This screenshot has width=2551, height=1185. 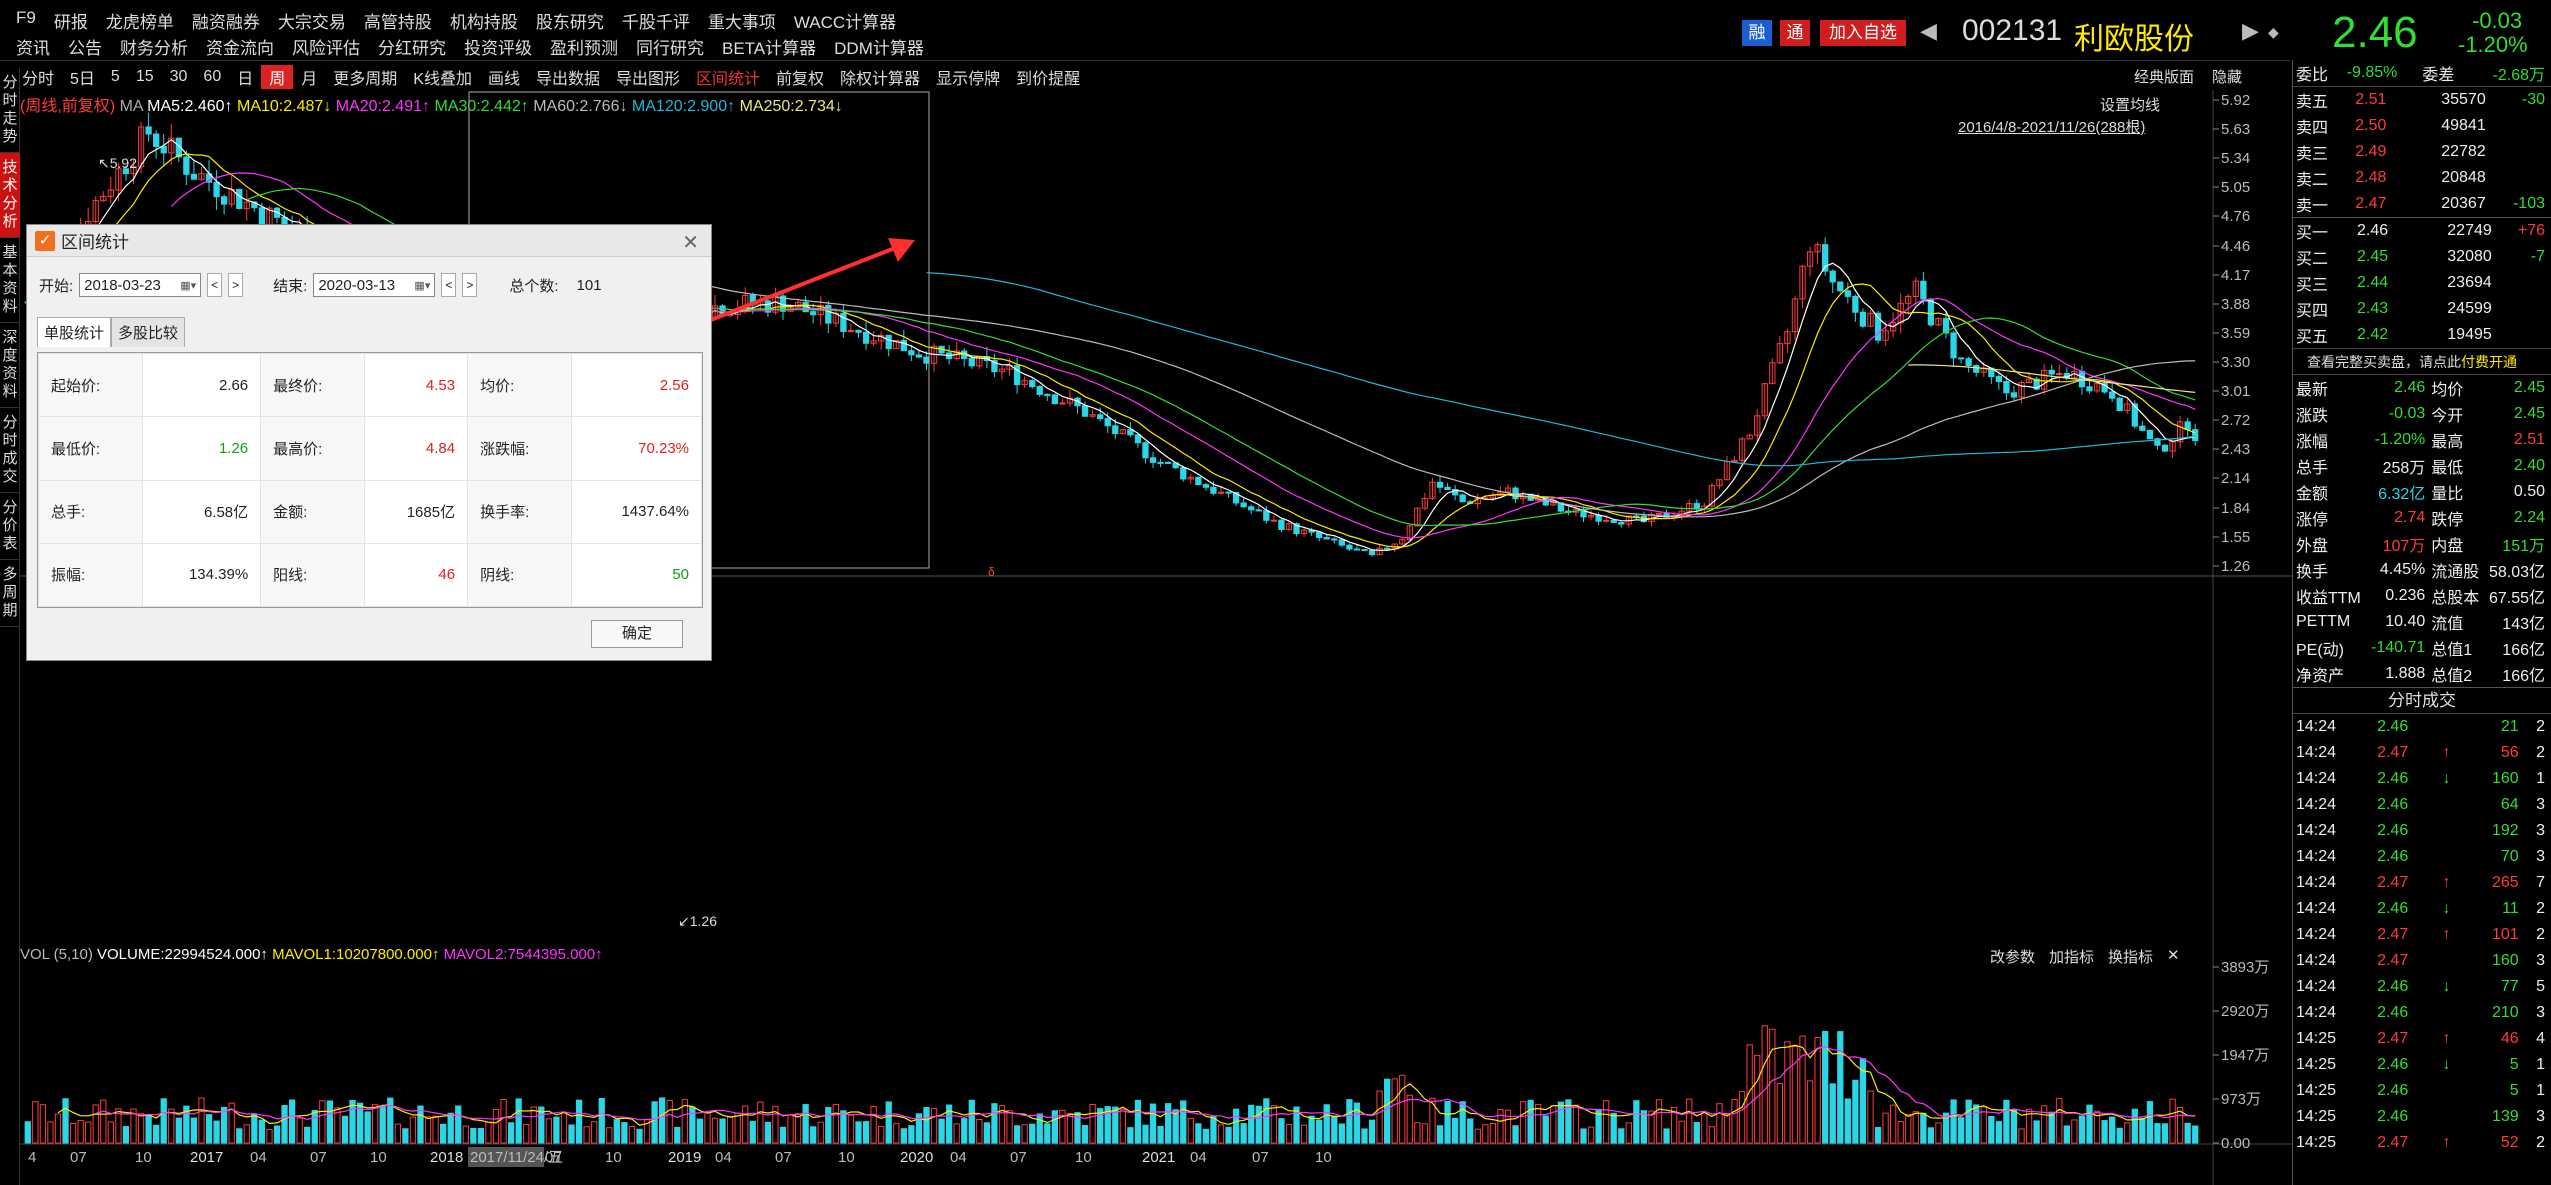 What do you see at coordinates (2422, 361) in the screenshot?
I see `full-depth-banner: 查看完整买卖盘，请点此付费开通` at bounding box center [2422, 361].